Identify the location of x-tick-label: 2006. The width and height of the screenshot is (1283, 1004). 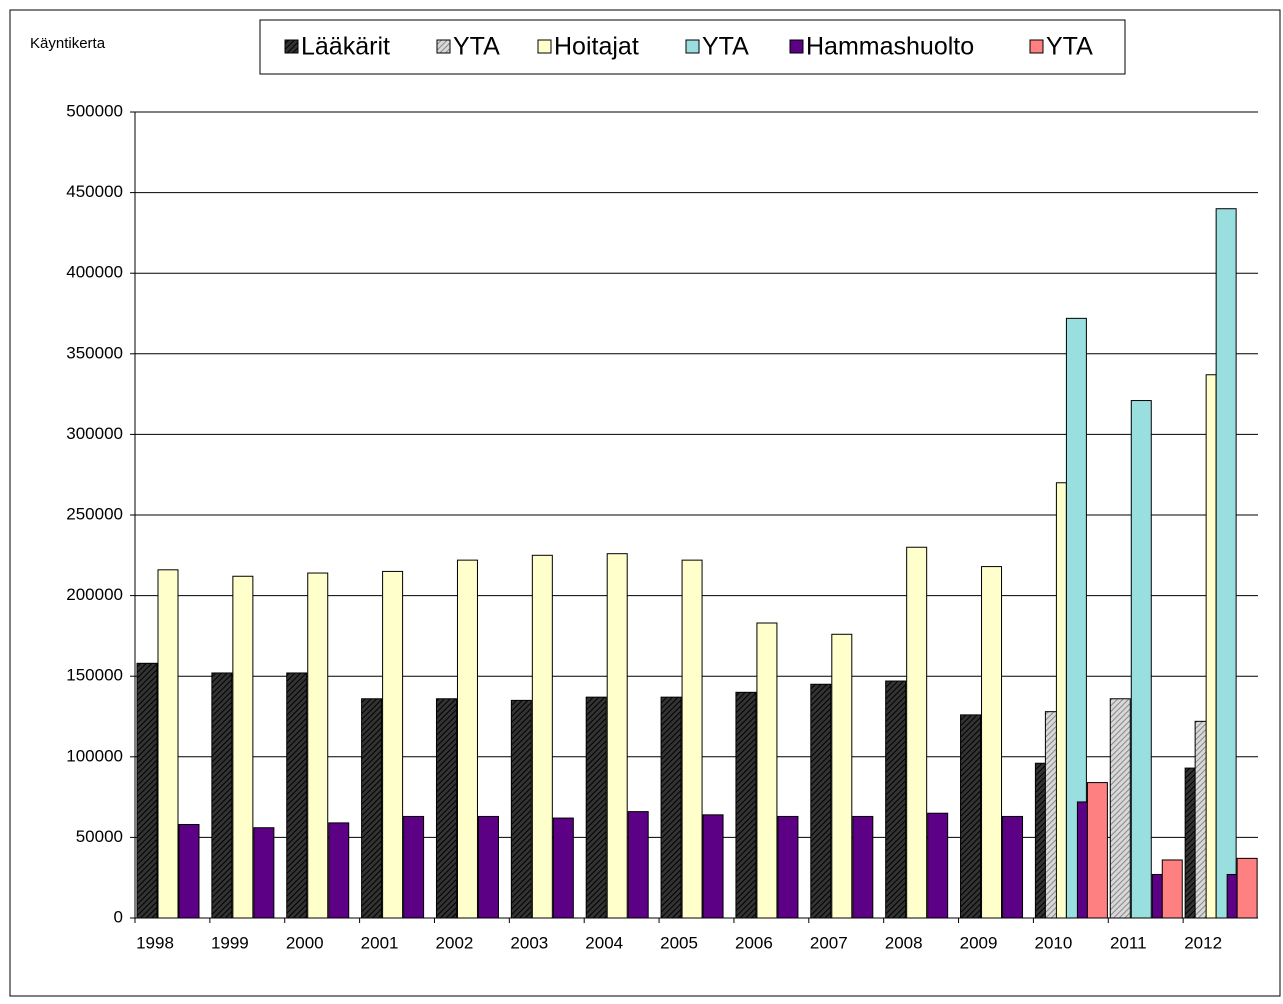
(754, 942).